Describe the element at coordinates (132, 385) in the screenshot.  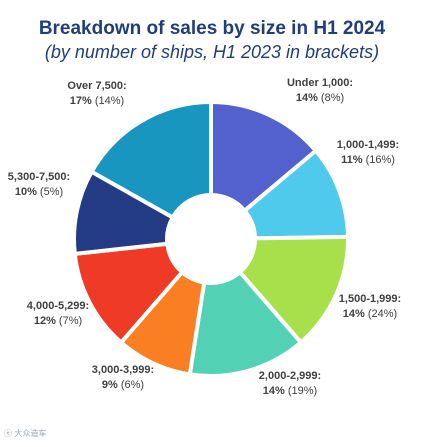
I see `previous-share-label: (6%)` at that location.